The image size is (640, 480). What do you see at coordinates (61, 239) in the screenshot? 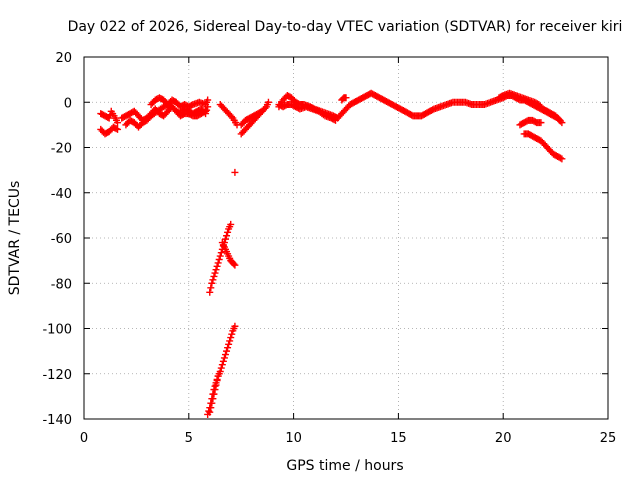
I see `y-tick-label: -60` at bounding box center [61, 239].